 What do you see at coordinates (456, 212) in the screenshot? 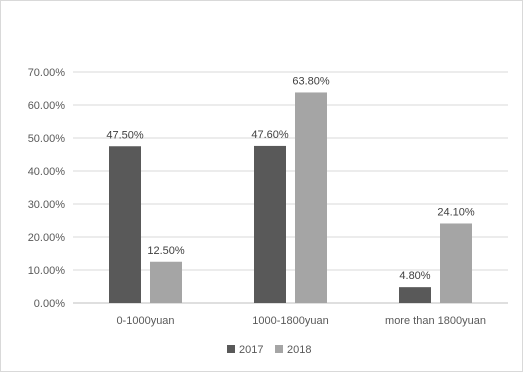
I see `data-label: 24.10%` at bounding box center [456, 212].